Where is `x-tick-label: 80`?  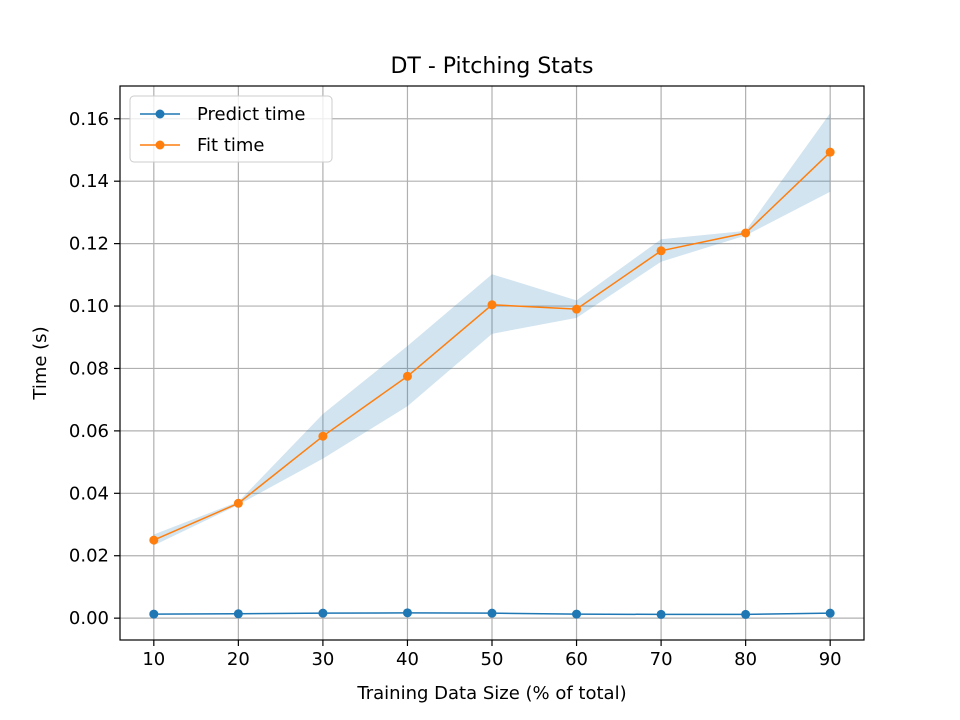 x-tick-label: 80 is located at coordinates (745, 659).